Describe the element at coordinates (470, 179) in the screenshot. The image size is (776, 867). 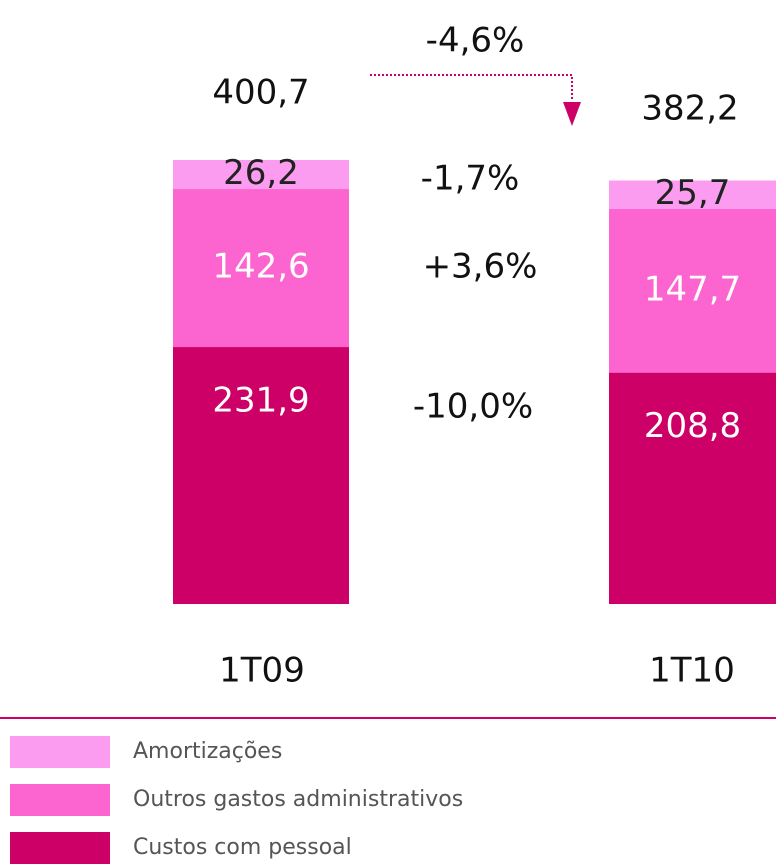
I see `segment-change: -1,7%` at that location.